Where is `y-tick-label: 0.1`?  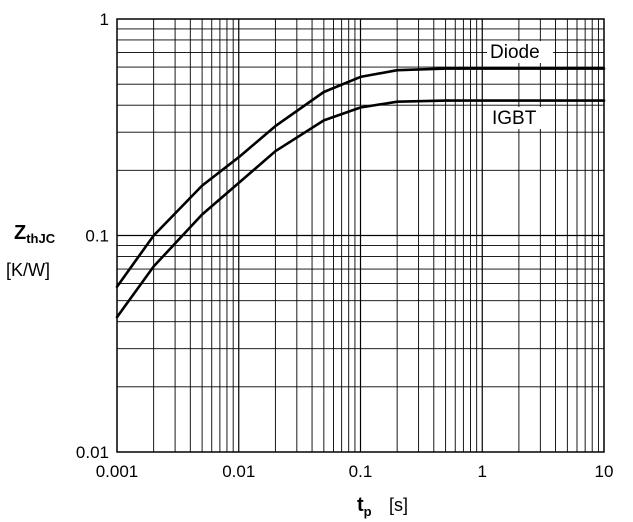 y-tick-label: 0.1 is located at coordinates (97, 236).